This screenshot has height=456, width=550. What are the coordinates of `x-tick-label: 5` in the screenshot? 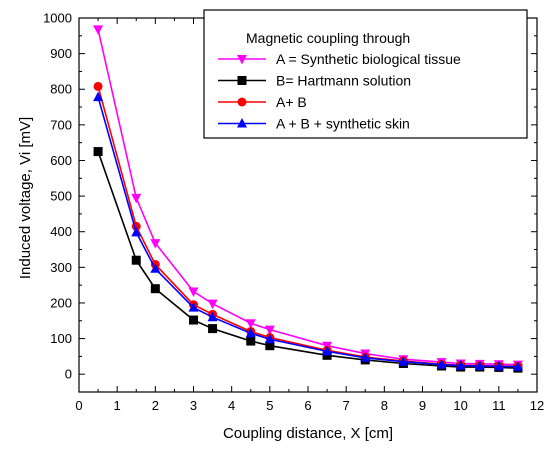 It's located at (269, 405).